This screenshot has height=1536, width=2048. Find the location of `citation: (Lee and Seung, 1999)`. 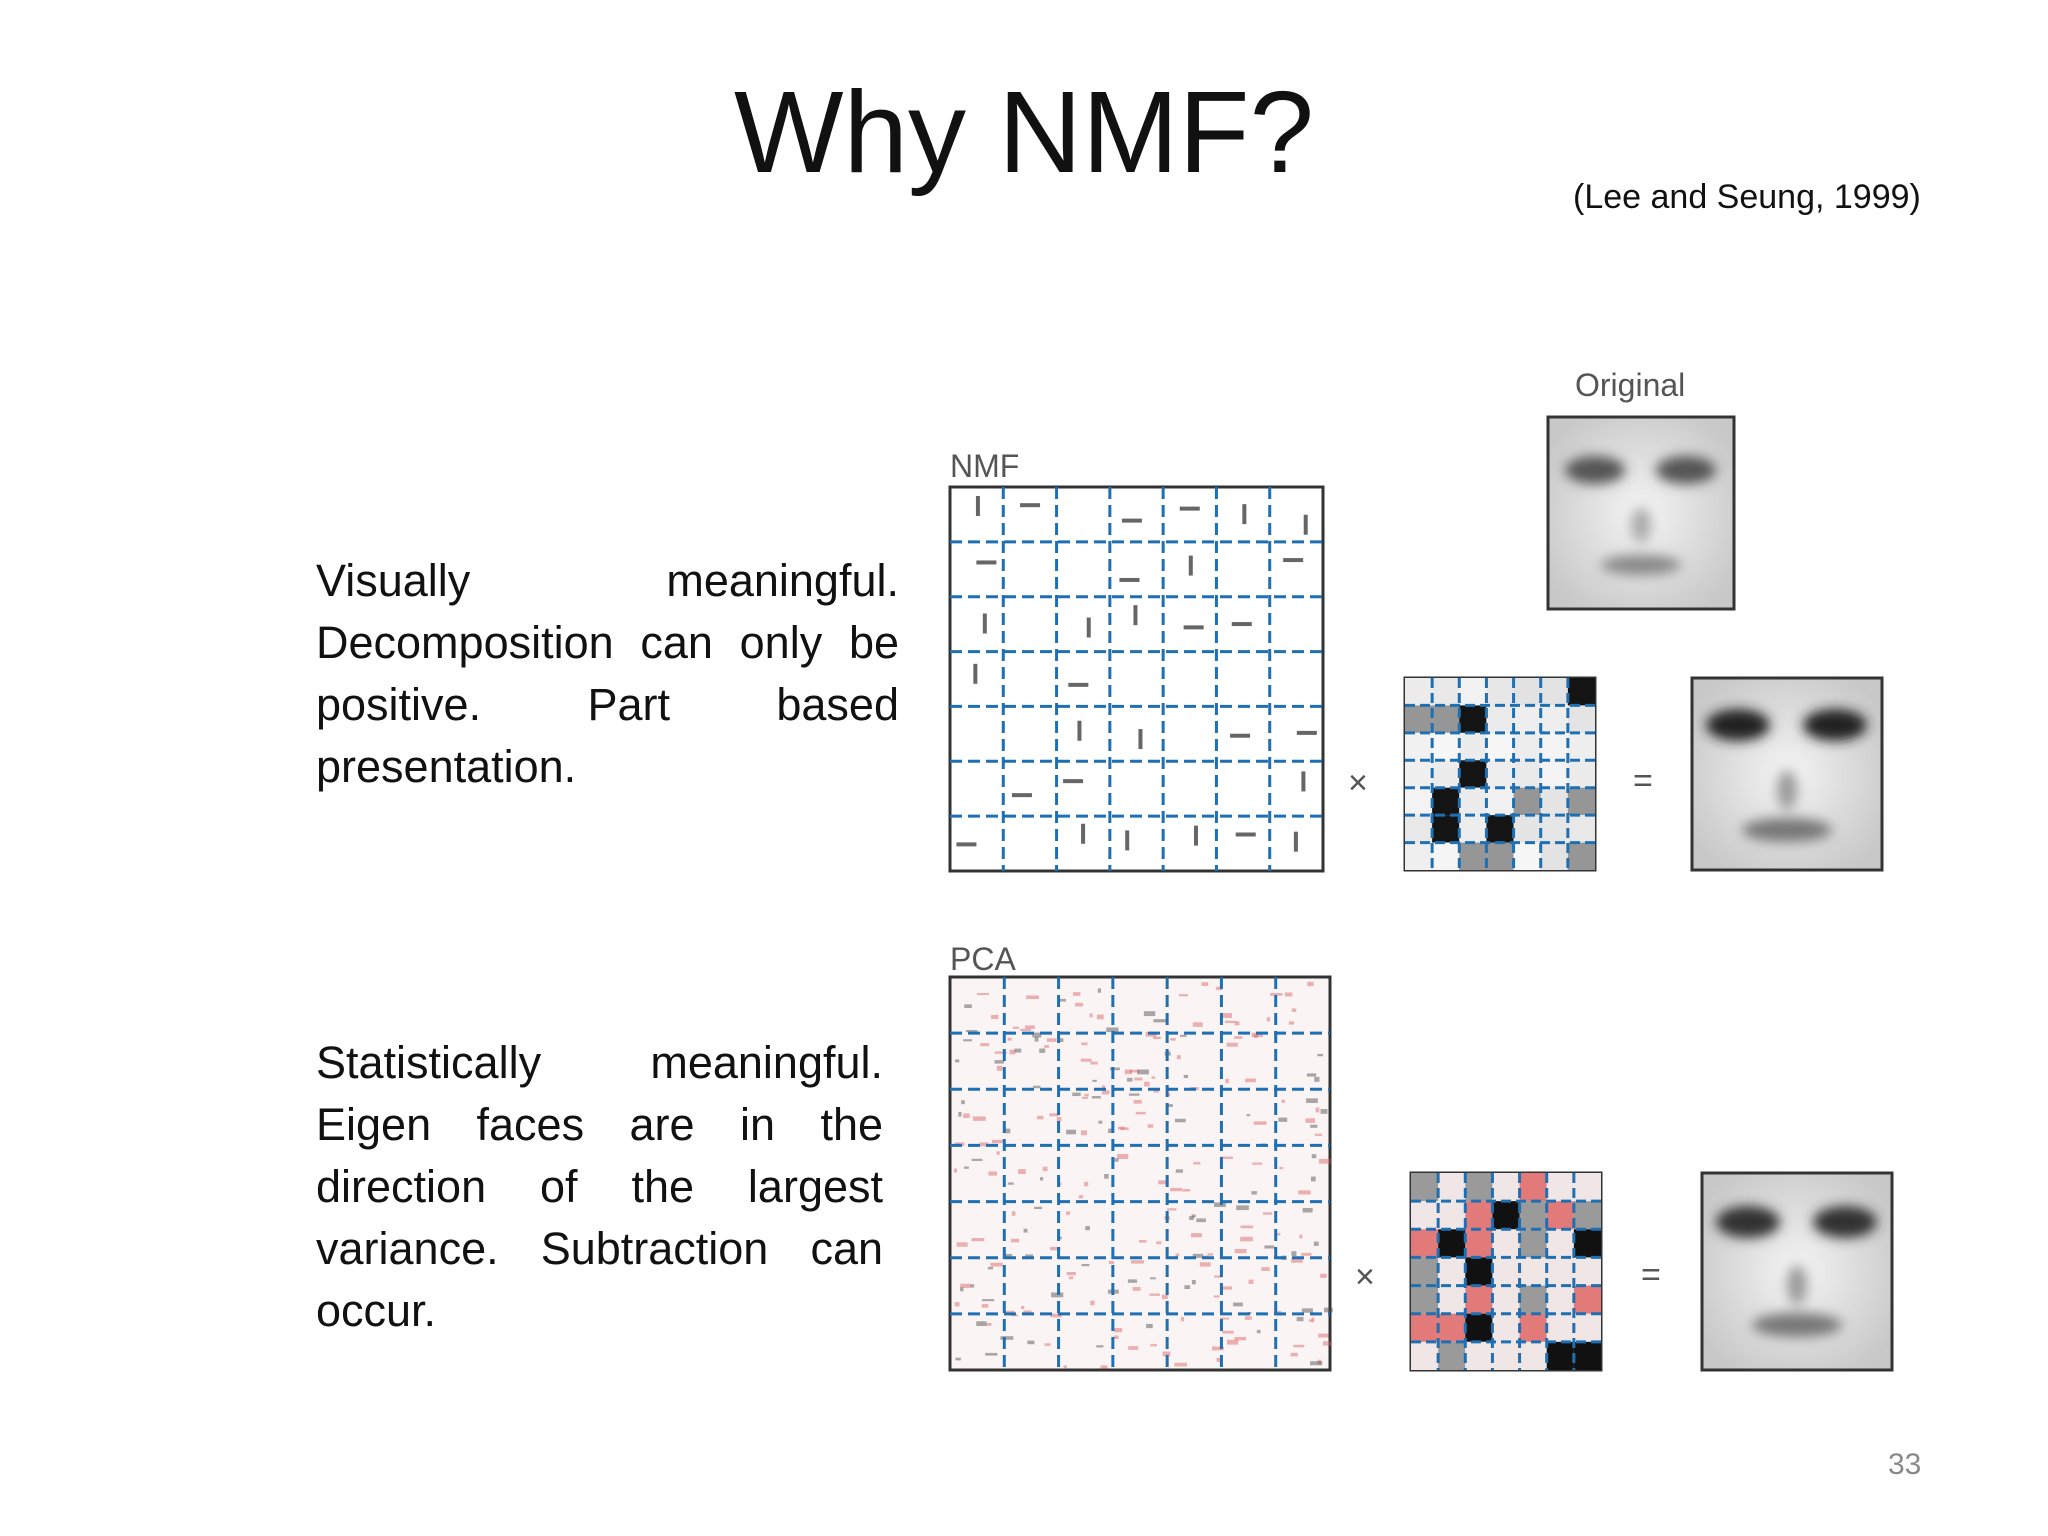

citation: (Lee and Seung, 1999) is located at coordinates (1747, 197).